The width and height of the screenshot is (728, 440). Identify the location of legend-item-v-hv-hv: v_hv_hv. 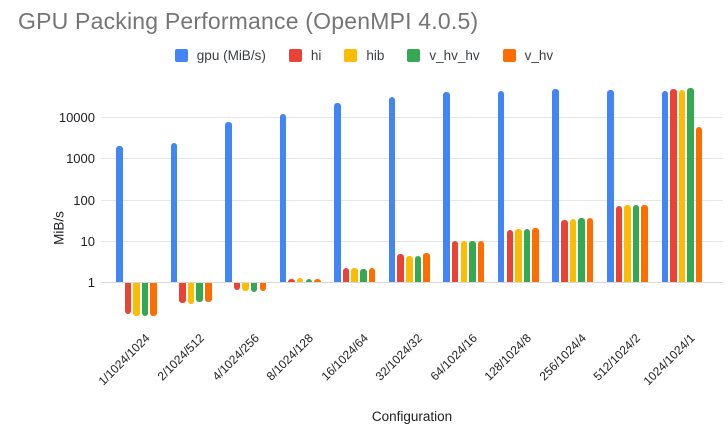
(443, 55).